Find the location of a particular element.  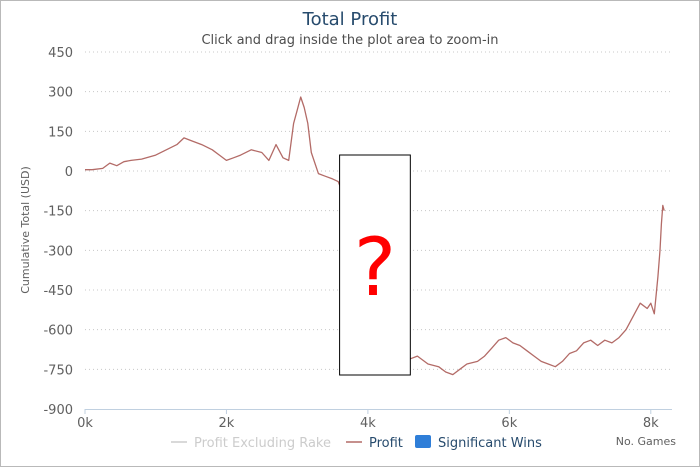

x-axis-ticks: 0k 2k 4k 6k 8k is located at coordinates (368, 420).